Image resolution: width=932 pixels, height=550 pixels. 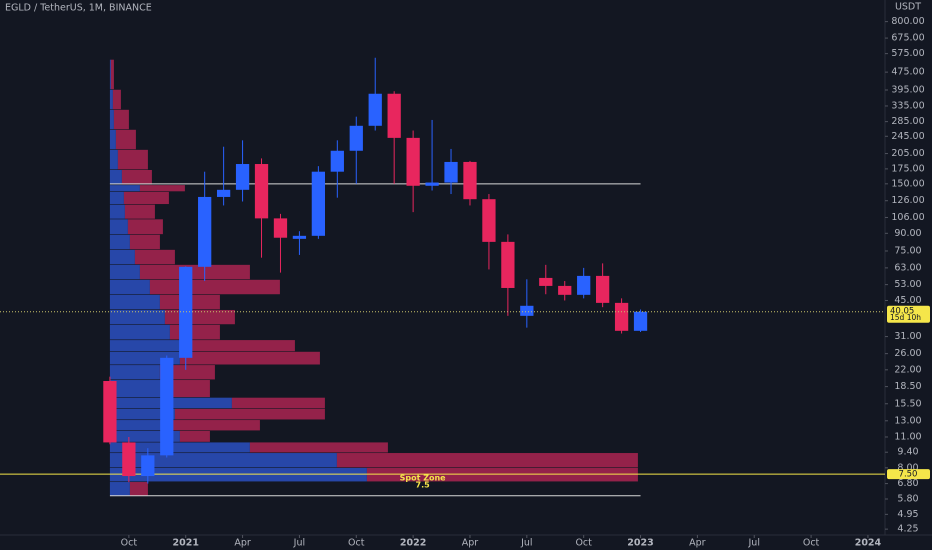 I want to click on axis-unit: USDT, so click(x=908, y=7).